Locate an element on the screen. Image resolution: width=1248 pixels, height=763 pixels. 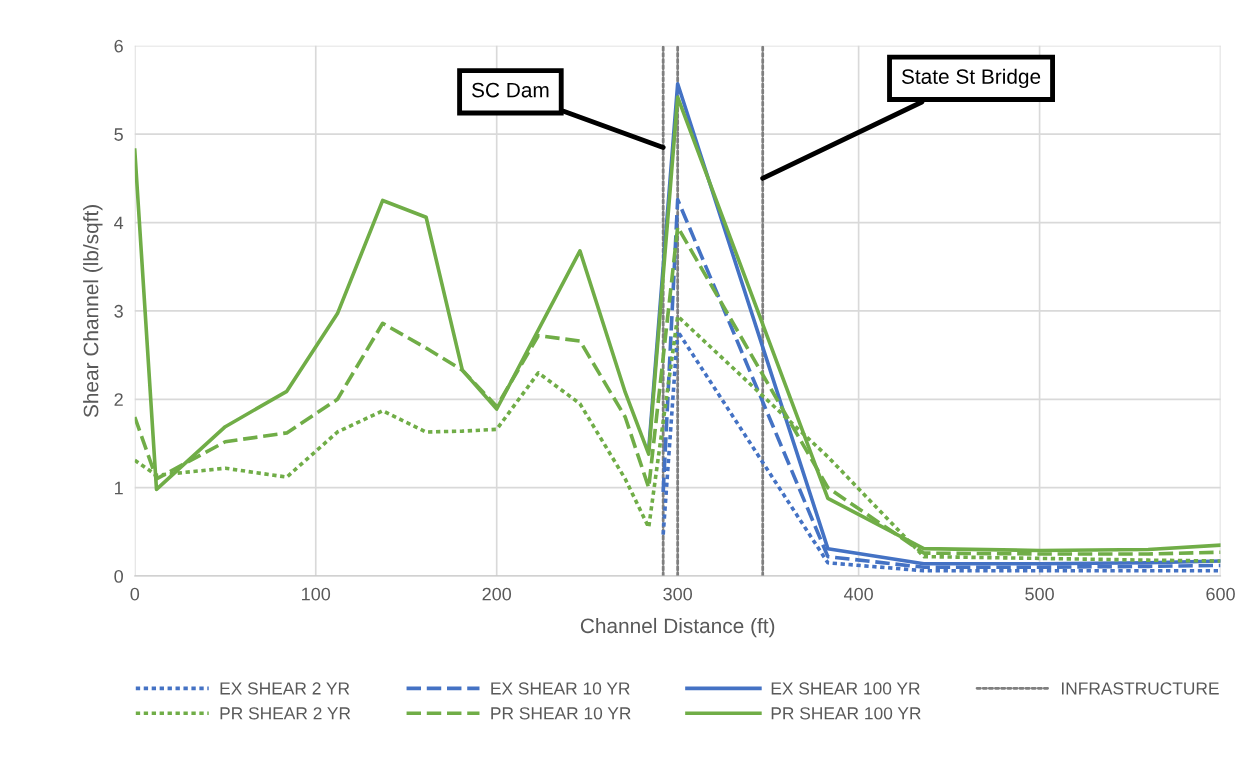
y-tick-label: 6 is located at coordinates (118, 46).